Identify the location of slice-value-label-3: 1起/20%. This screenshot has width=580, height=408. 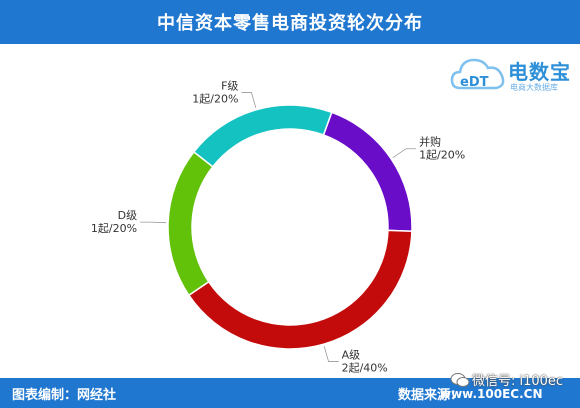
(215, 98).